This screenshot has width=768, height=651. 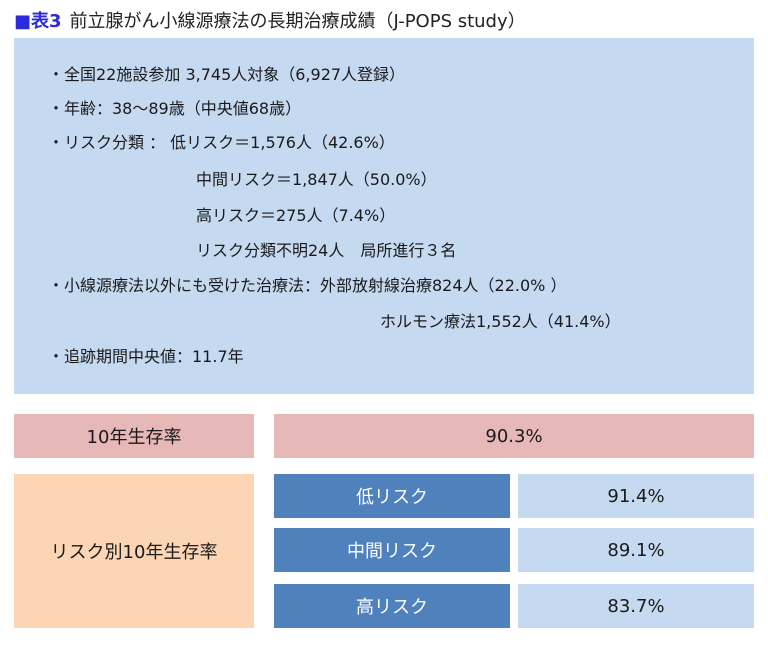 I want to click on table-number-label: ■表3, so click(x=38, y=21).